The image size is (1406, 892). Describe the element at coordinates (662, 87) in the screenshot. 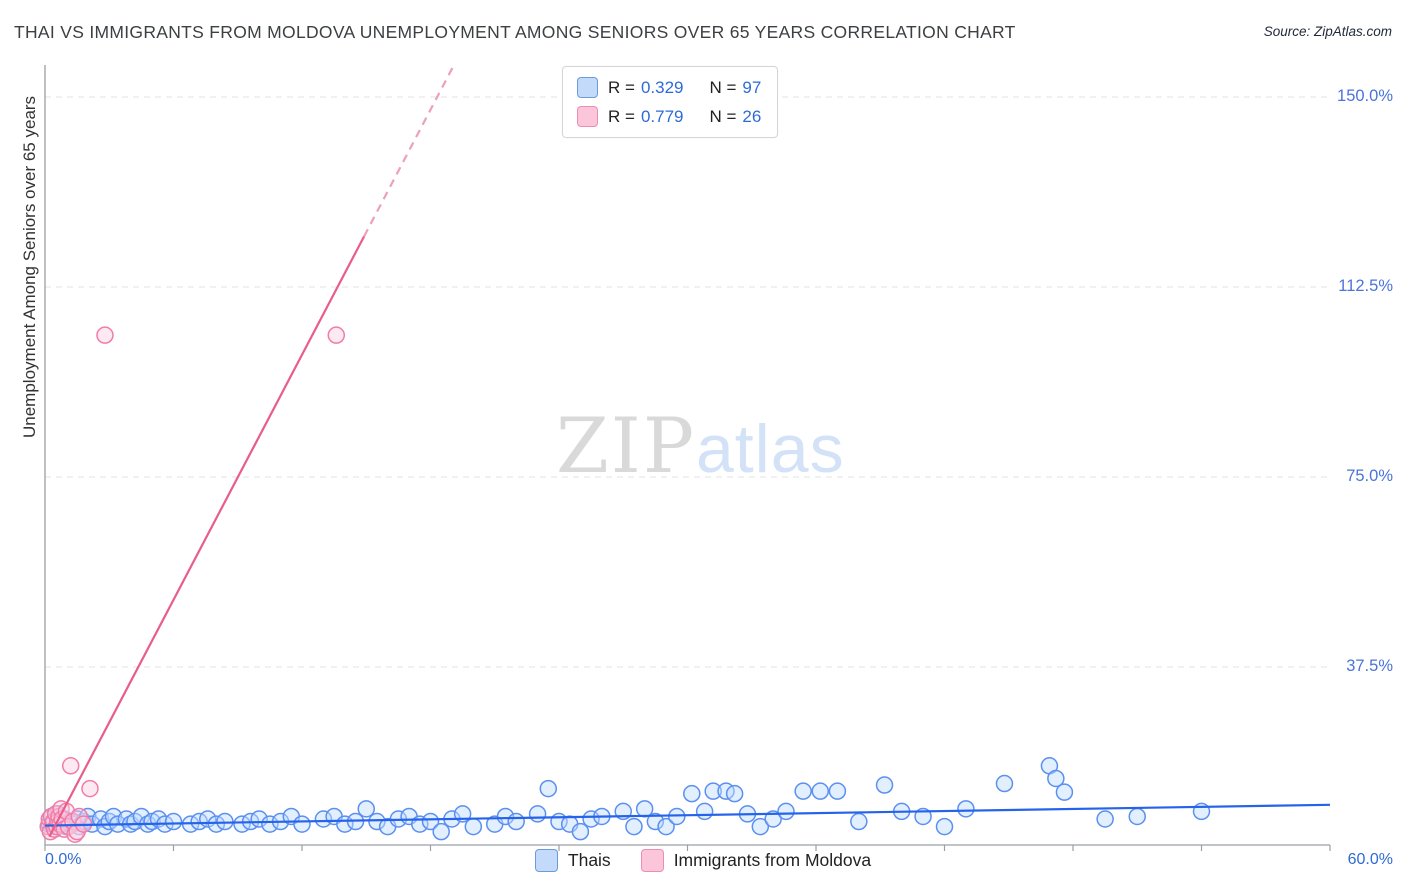

I see `r-value-thais: 0.329` at that location.